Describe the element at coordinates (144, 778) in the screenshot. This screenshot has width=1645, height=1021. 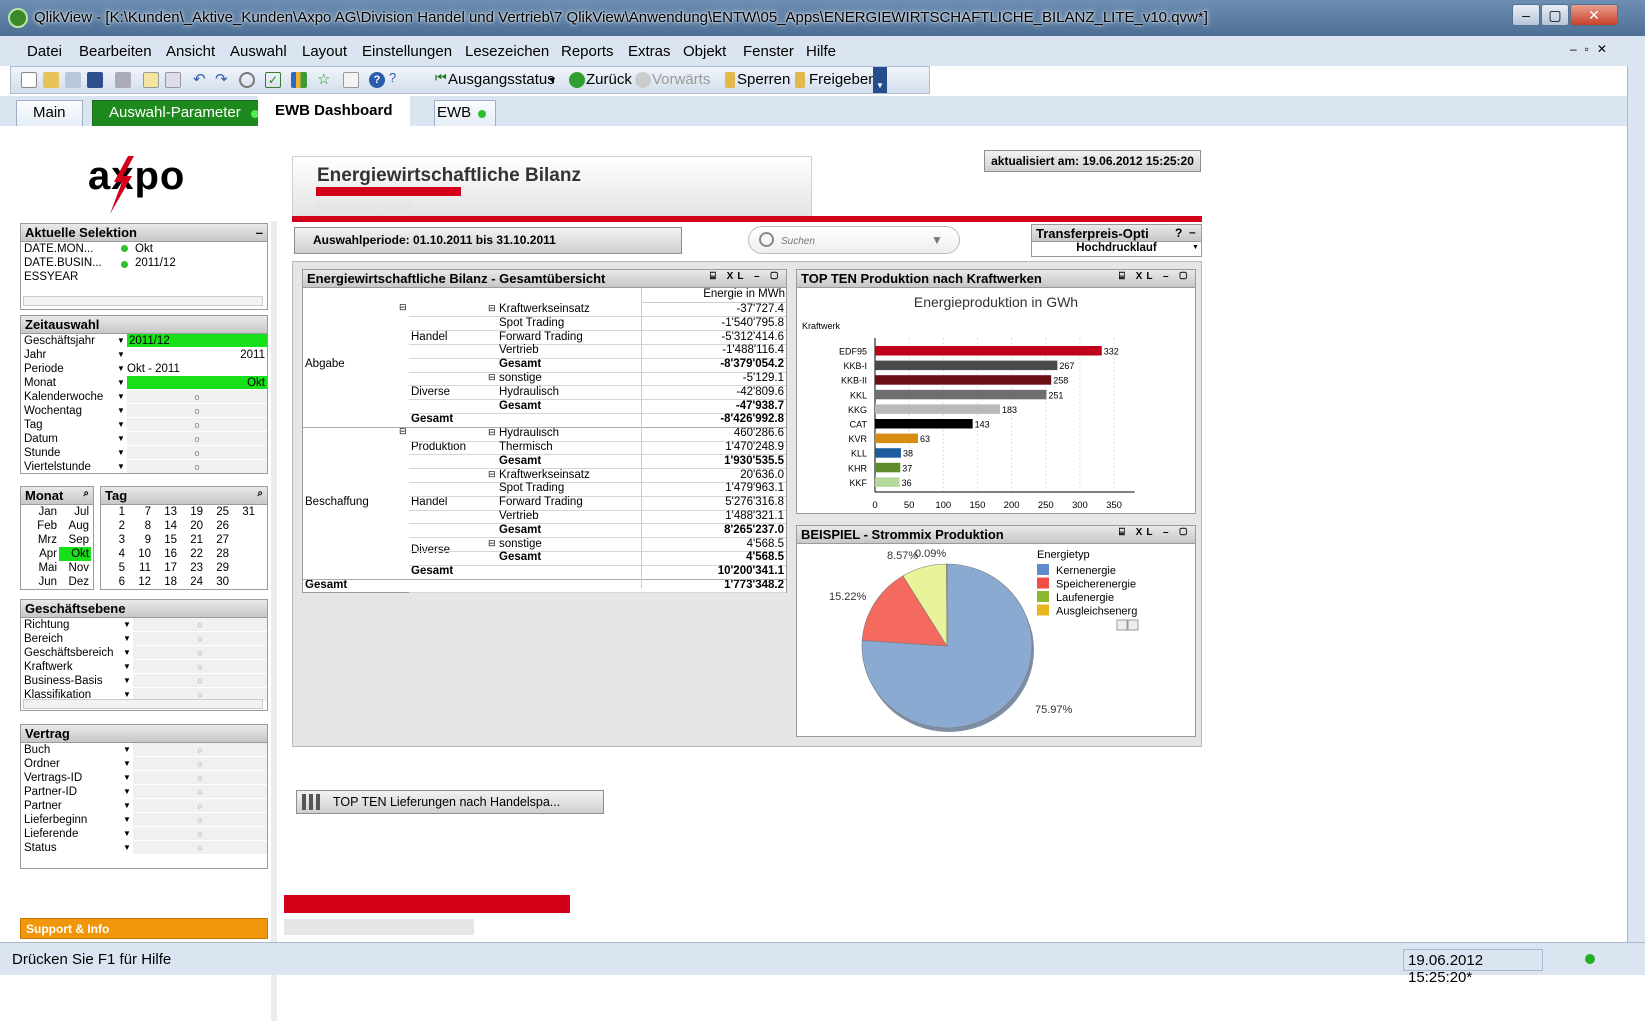
I see `vertrag-row: Vertrags-ID▼○` at that location.